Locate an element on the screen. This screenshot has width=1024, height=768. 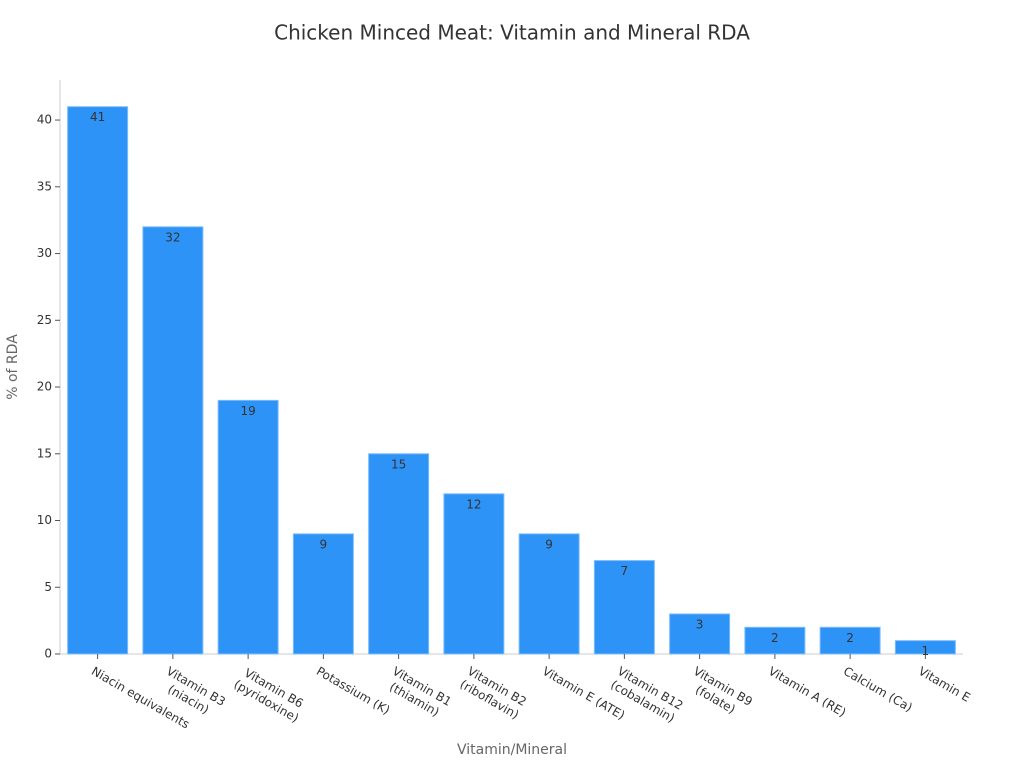
y-tick-label: 15 is located at coordinates (44, 453).